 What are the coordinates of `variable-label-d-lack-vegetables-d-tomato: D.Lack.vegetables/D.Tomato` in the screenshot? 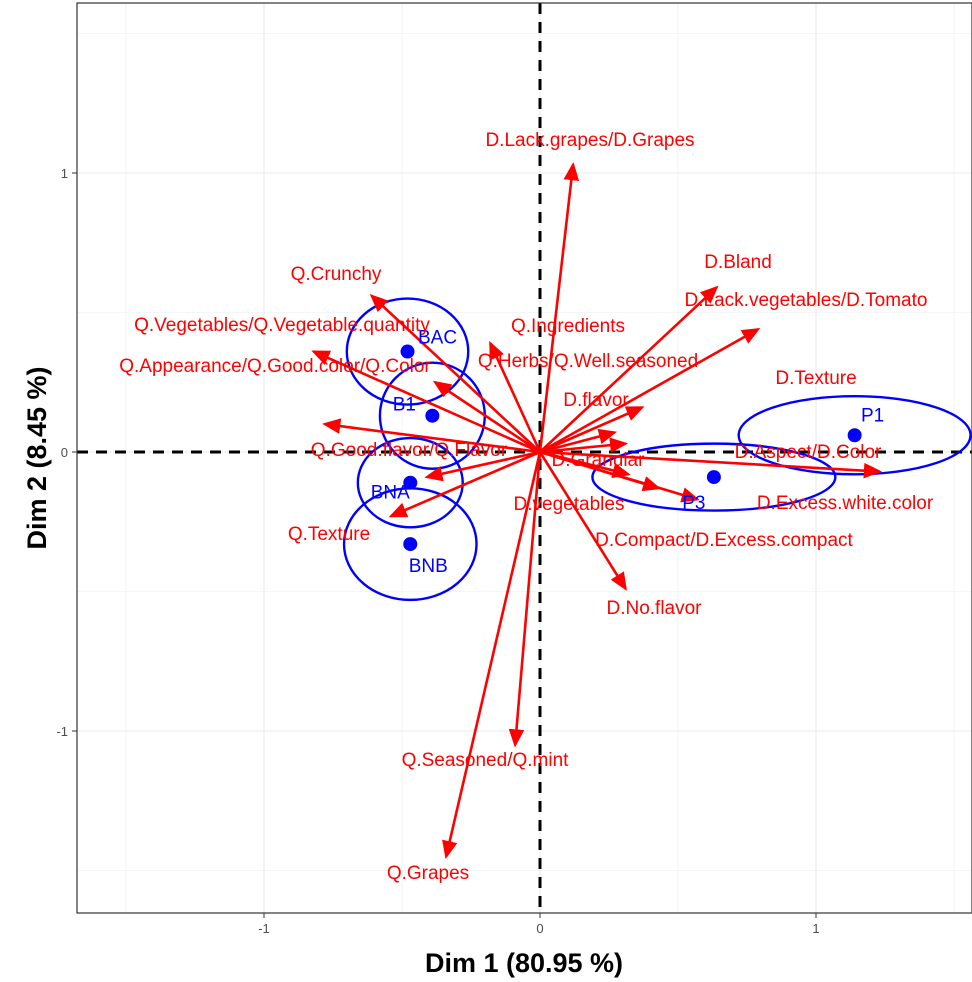 It's located at (806, 300).